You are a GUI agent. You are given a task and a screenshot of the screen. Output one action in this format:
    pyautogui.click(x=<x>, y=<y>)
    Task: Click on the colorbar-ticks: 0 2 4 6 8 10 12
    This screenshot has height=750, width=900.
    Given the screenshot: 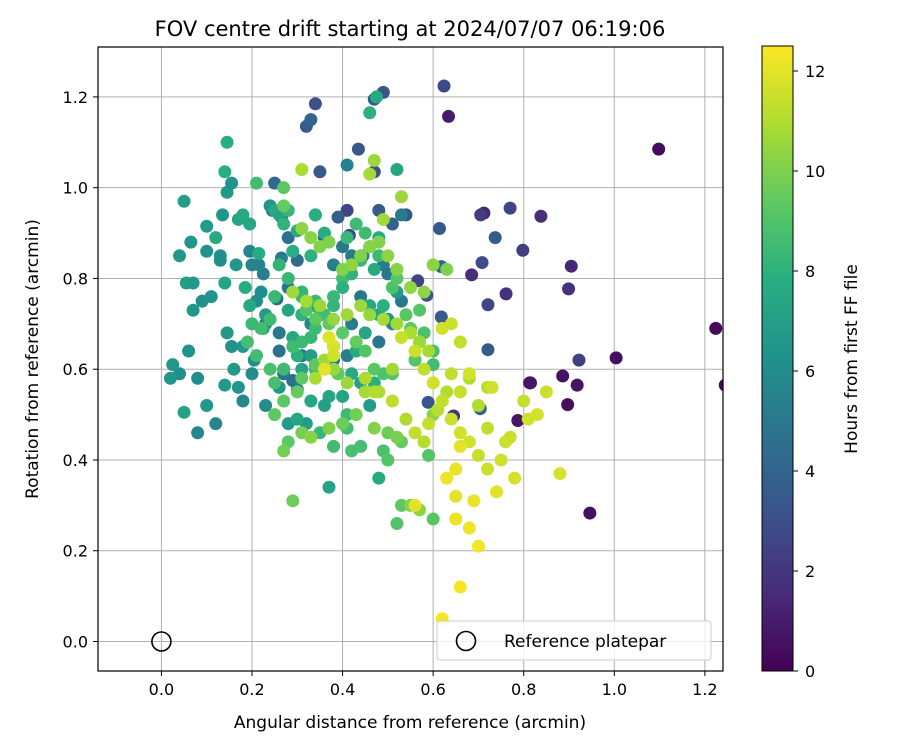 What is the action you would take?
    pyautogui.click(x=809, y=371)
    